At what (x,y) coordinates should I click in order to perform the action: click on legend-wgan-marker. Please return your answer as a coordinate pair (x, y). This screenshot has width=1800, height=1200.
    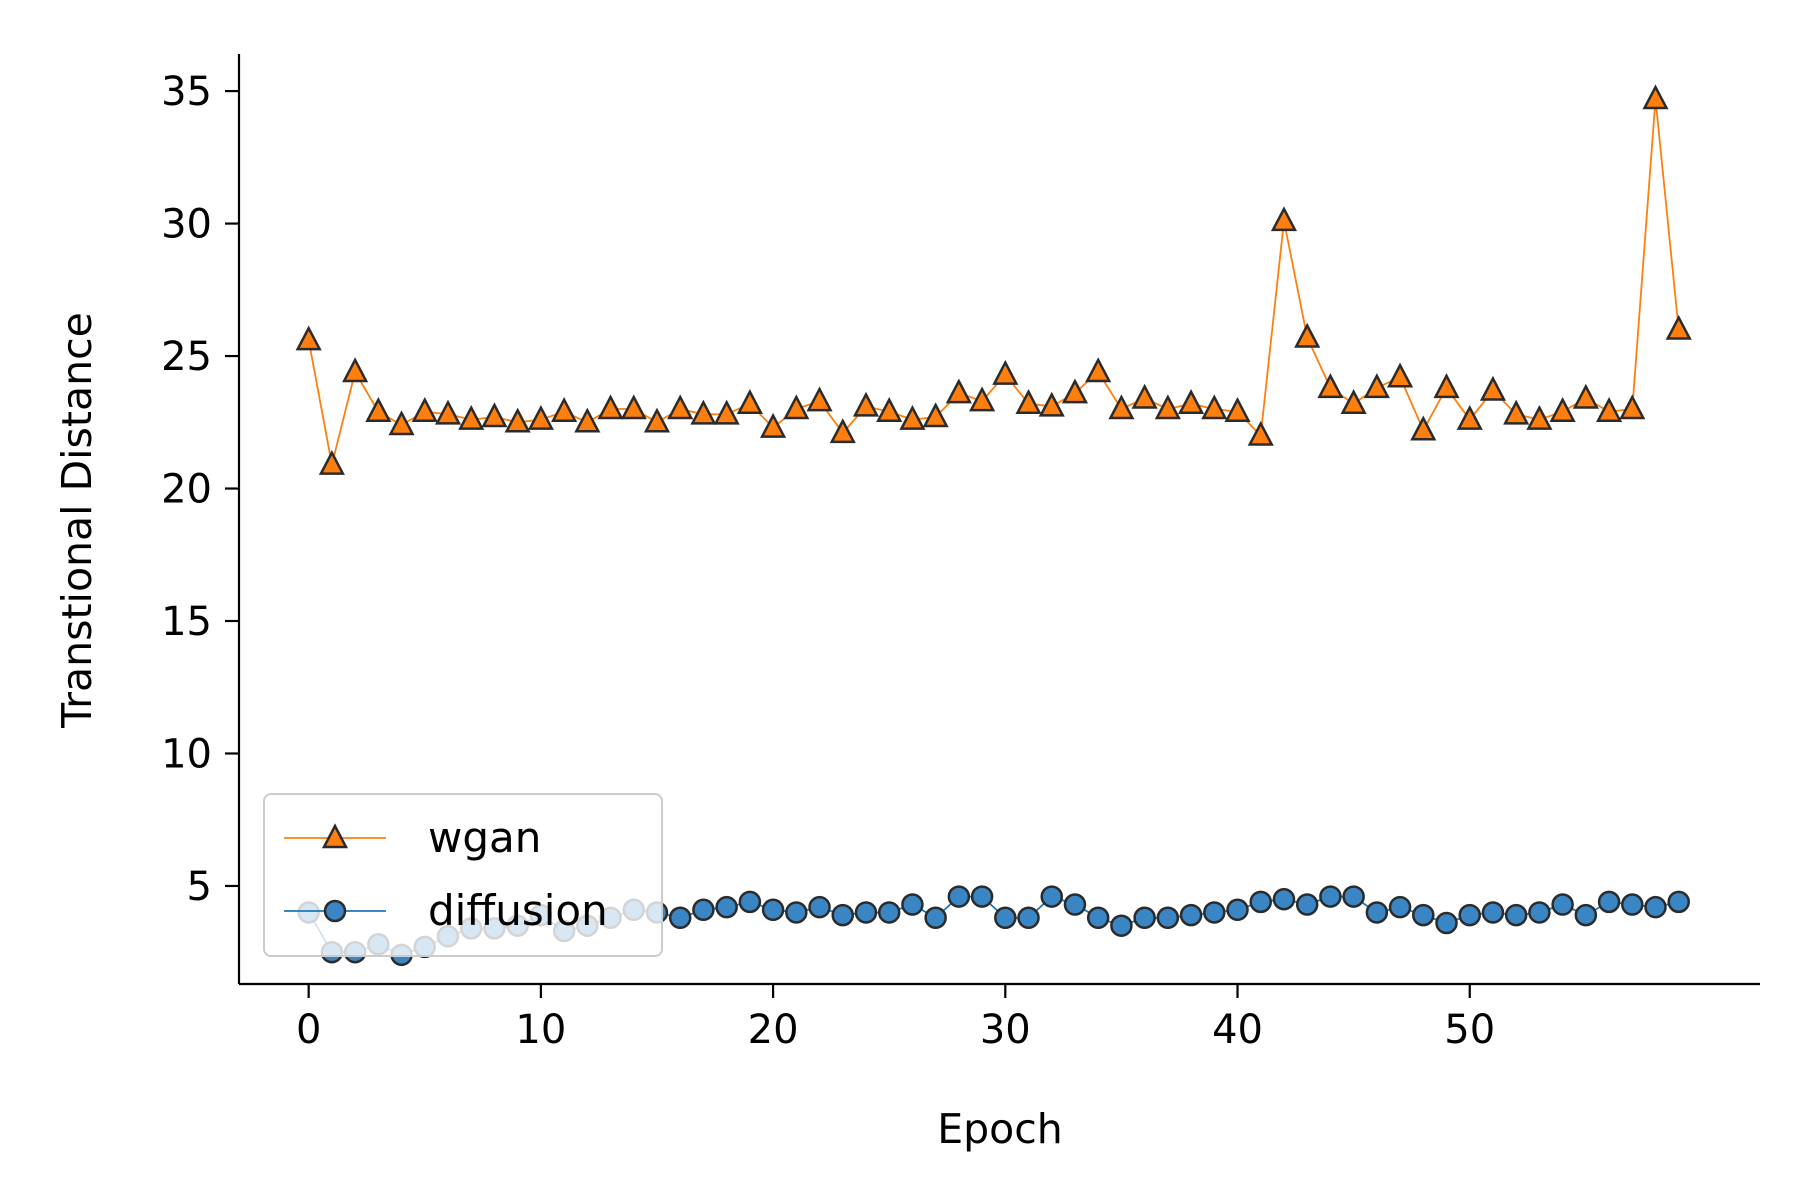
    Looking at the image, I should click on (335, 836).